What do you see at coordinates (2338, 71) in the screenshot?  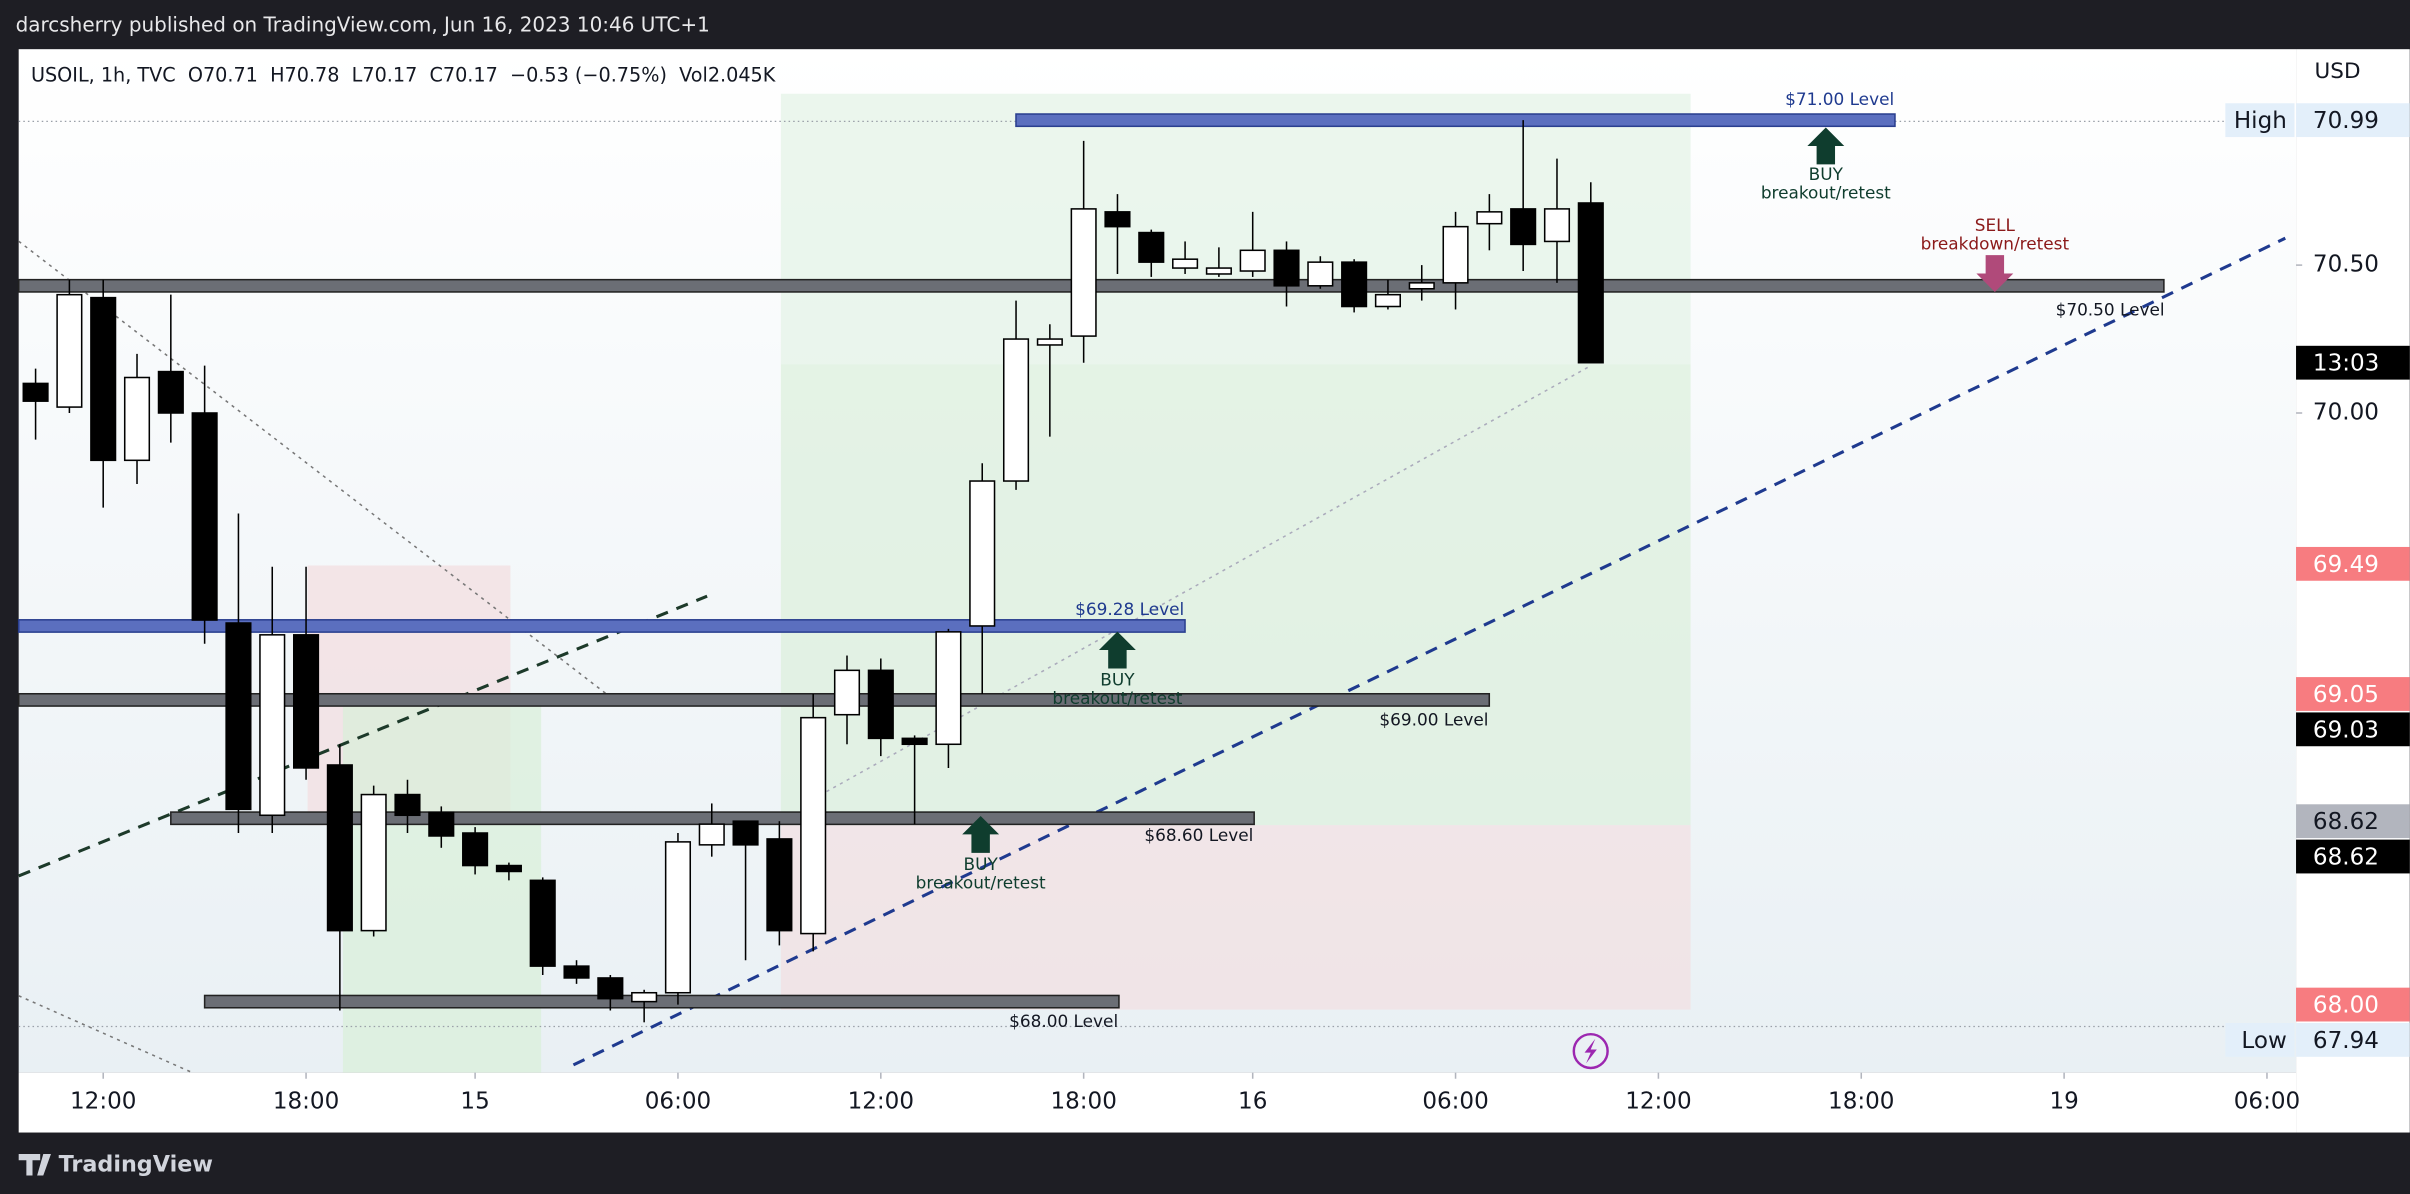 I see `currency: USD` at bounding box center [2338, 71].